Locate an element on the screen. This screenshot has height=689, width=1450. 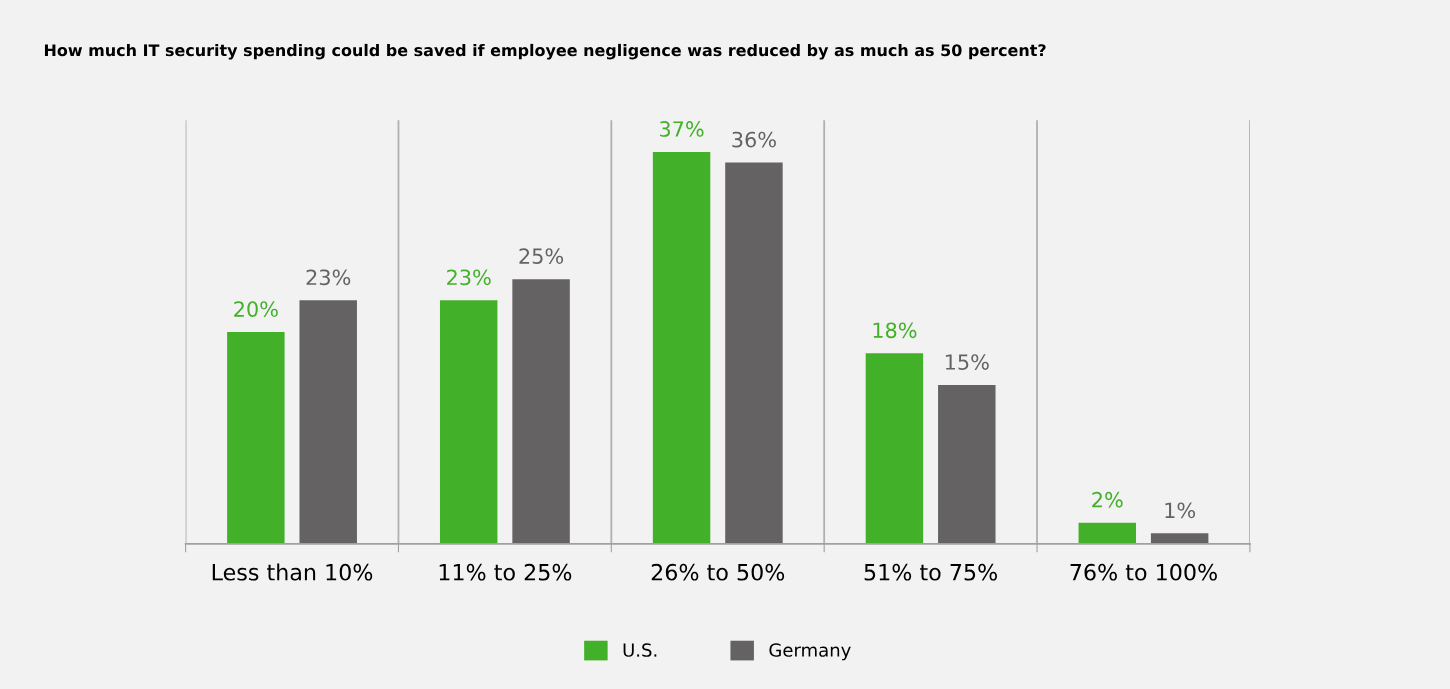
data-label: 15% is located at coordinates (967, 362).